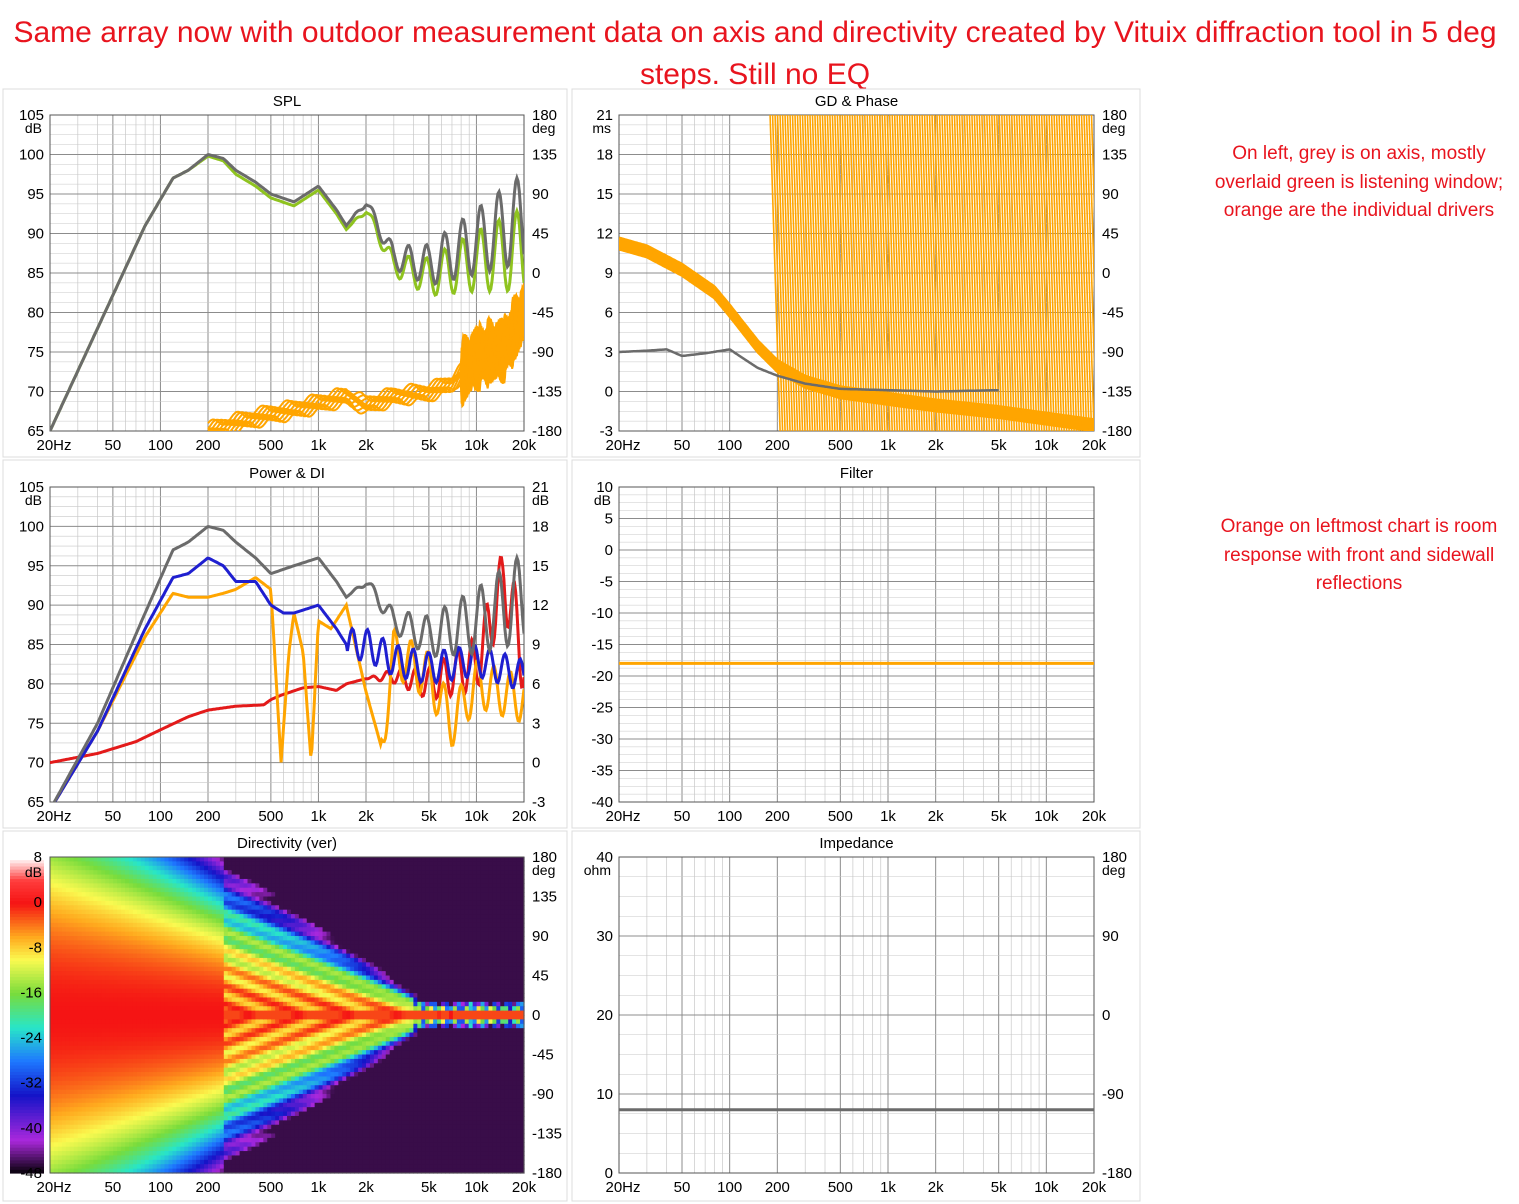 The image size is (1519, 1204). What do you see at coordinates (35, 431) in the screenshot?
I see `y-tick-label: 65` at bounding box center [35, 431].